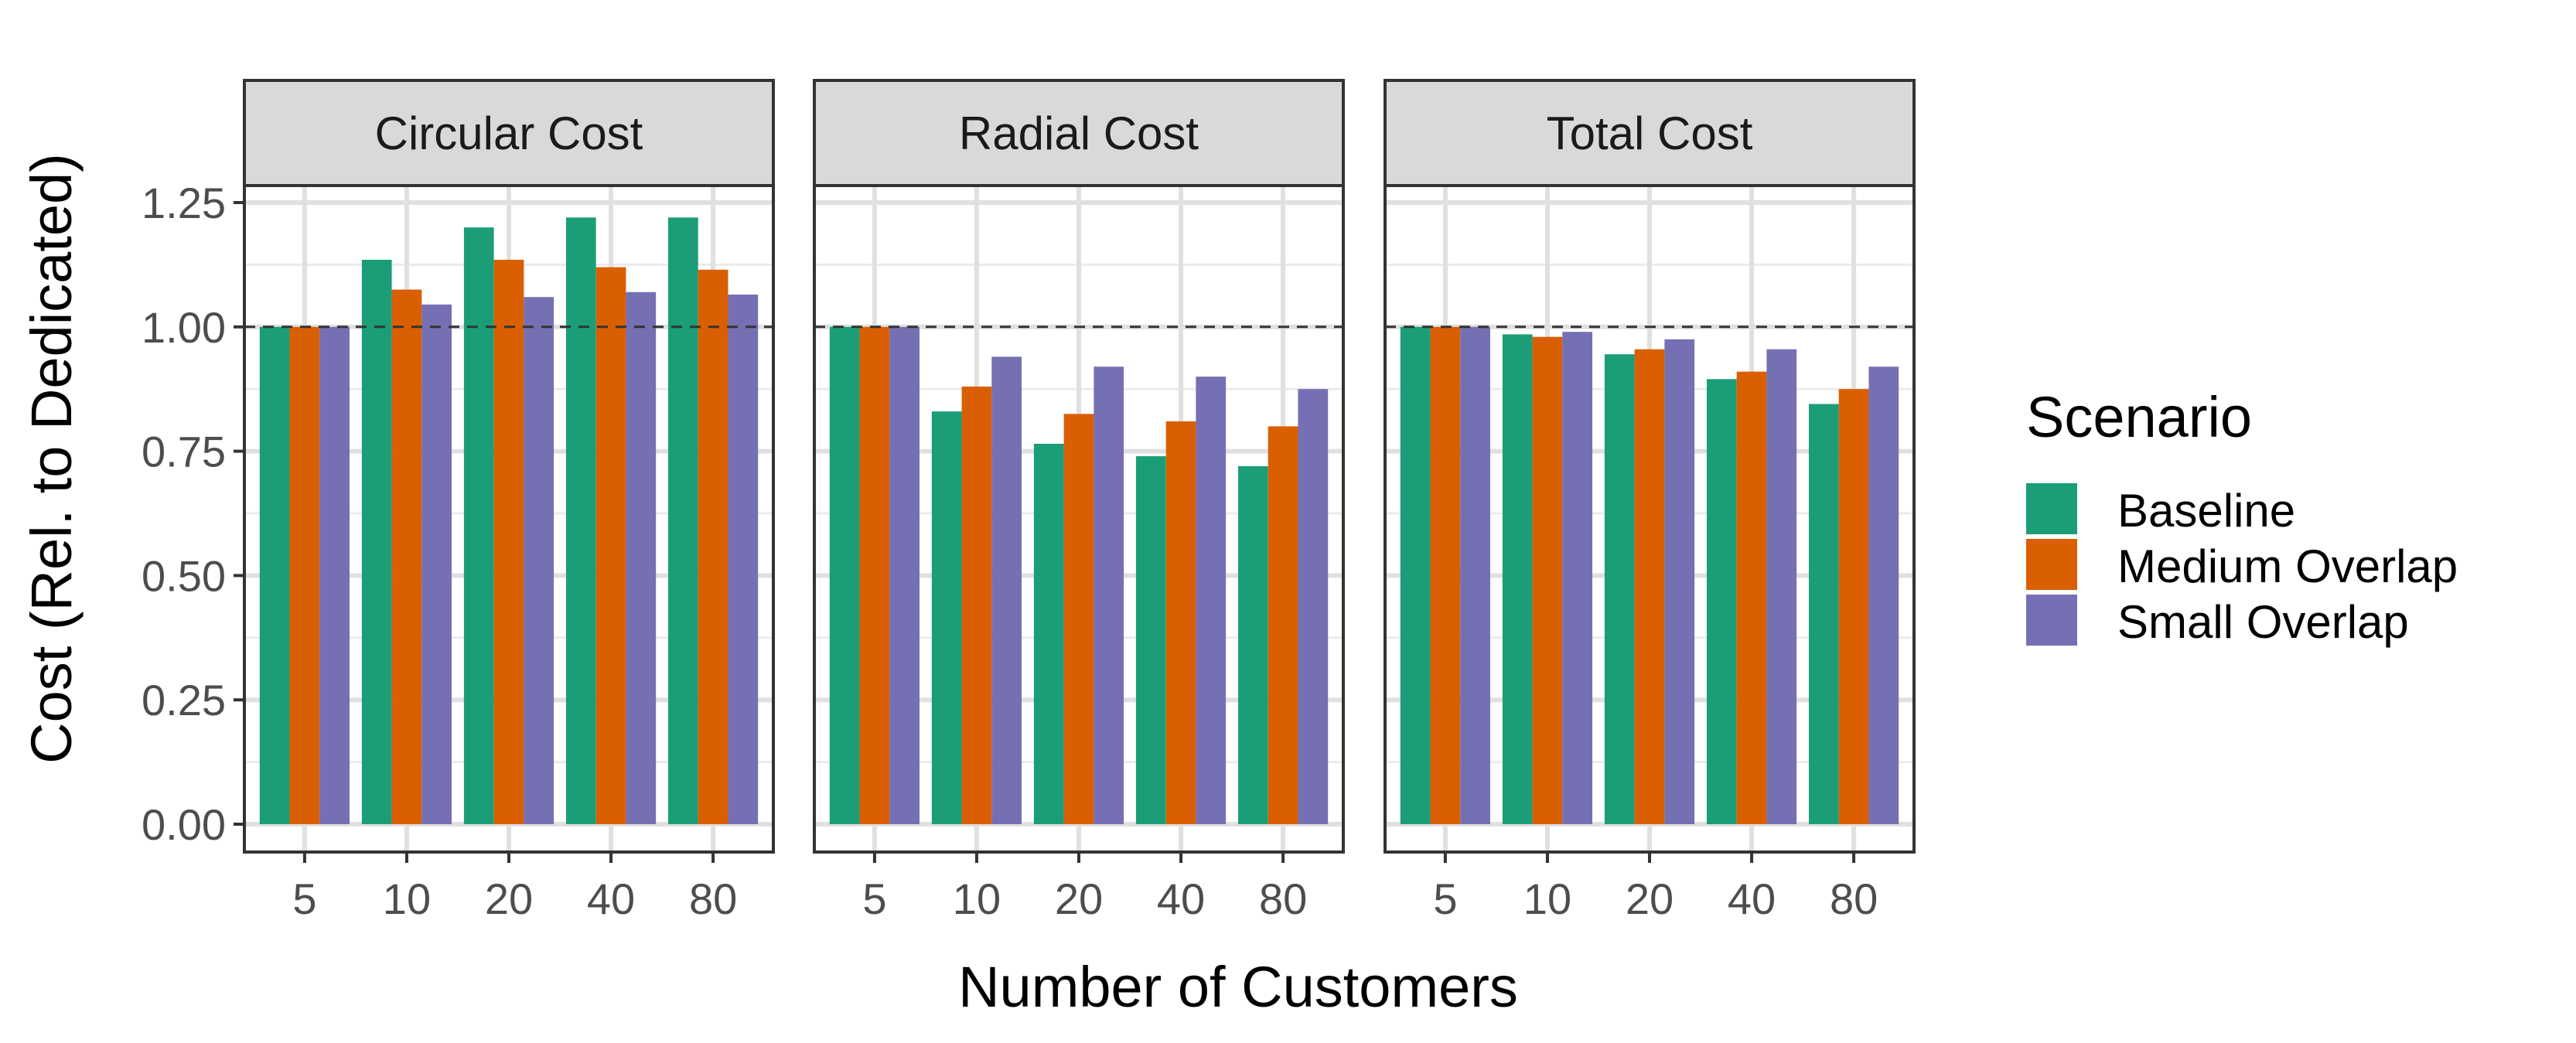 Image resolution: width=2576 pixels, height=1043 pixels. Describe the element at coordinates (184, 327) in the screenshot. I see `y-tick-label: 1.00` at that location.